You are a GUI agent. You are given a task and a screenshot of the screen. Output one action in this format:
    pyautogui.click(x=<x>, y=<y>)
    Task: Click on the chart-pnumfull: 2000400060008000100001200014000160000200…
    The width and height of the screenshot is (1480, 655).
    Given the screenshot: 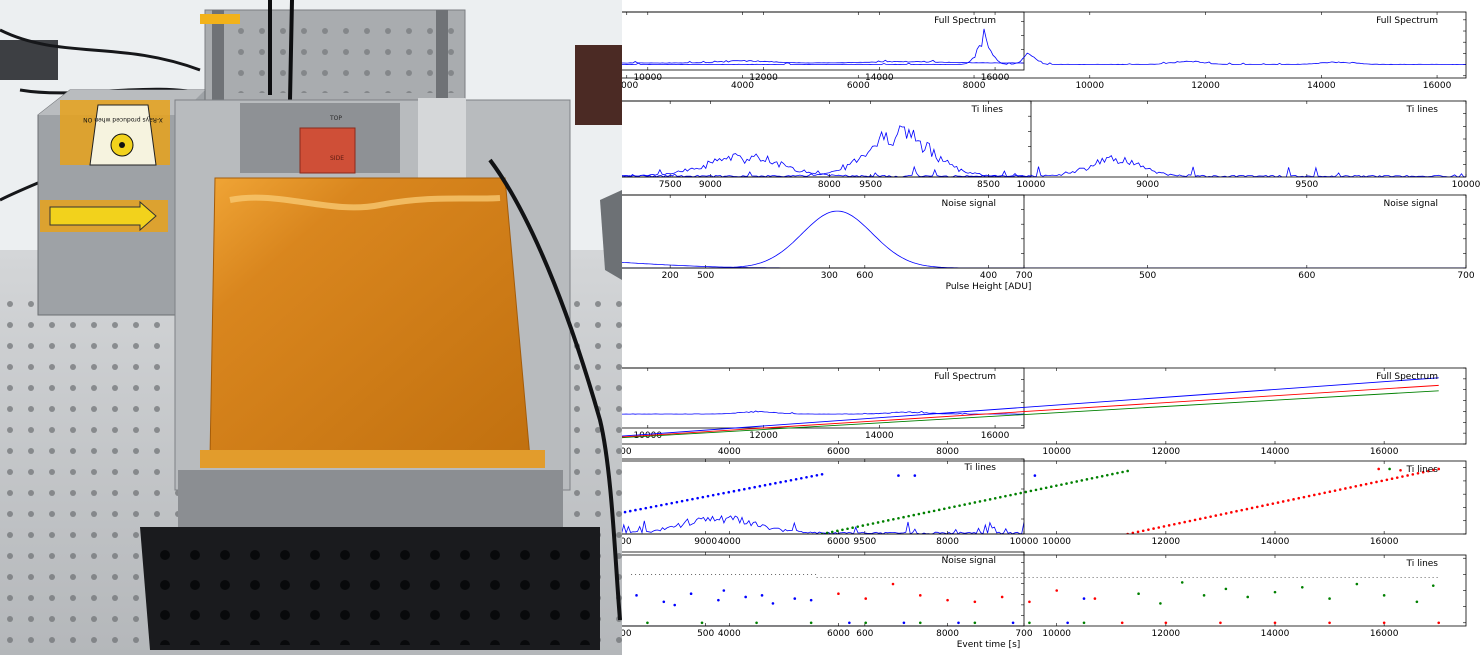 What is the action you would take?
    pyautogui.click(x=1044, y=412)
    